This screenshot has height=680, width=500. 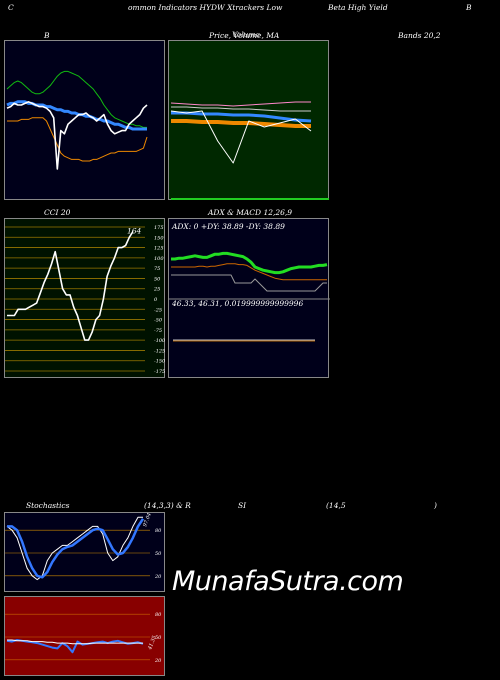 I want to click on stoch-title-mid: (14,3,3) & R, so click(x=167, y=505).